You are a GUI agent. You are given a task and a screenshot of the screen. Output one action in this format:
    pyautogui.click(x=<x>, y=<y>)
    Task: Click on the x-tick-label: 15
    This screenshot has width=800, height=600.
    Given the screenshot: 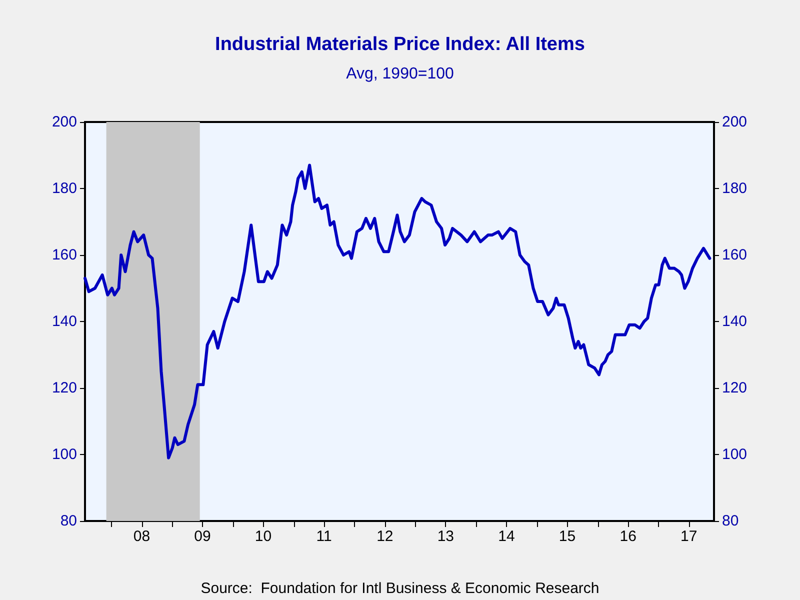 What is the action you would take?
    pyautogui.click(x=567, y=536)
    